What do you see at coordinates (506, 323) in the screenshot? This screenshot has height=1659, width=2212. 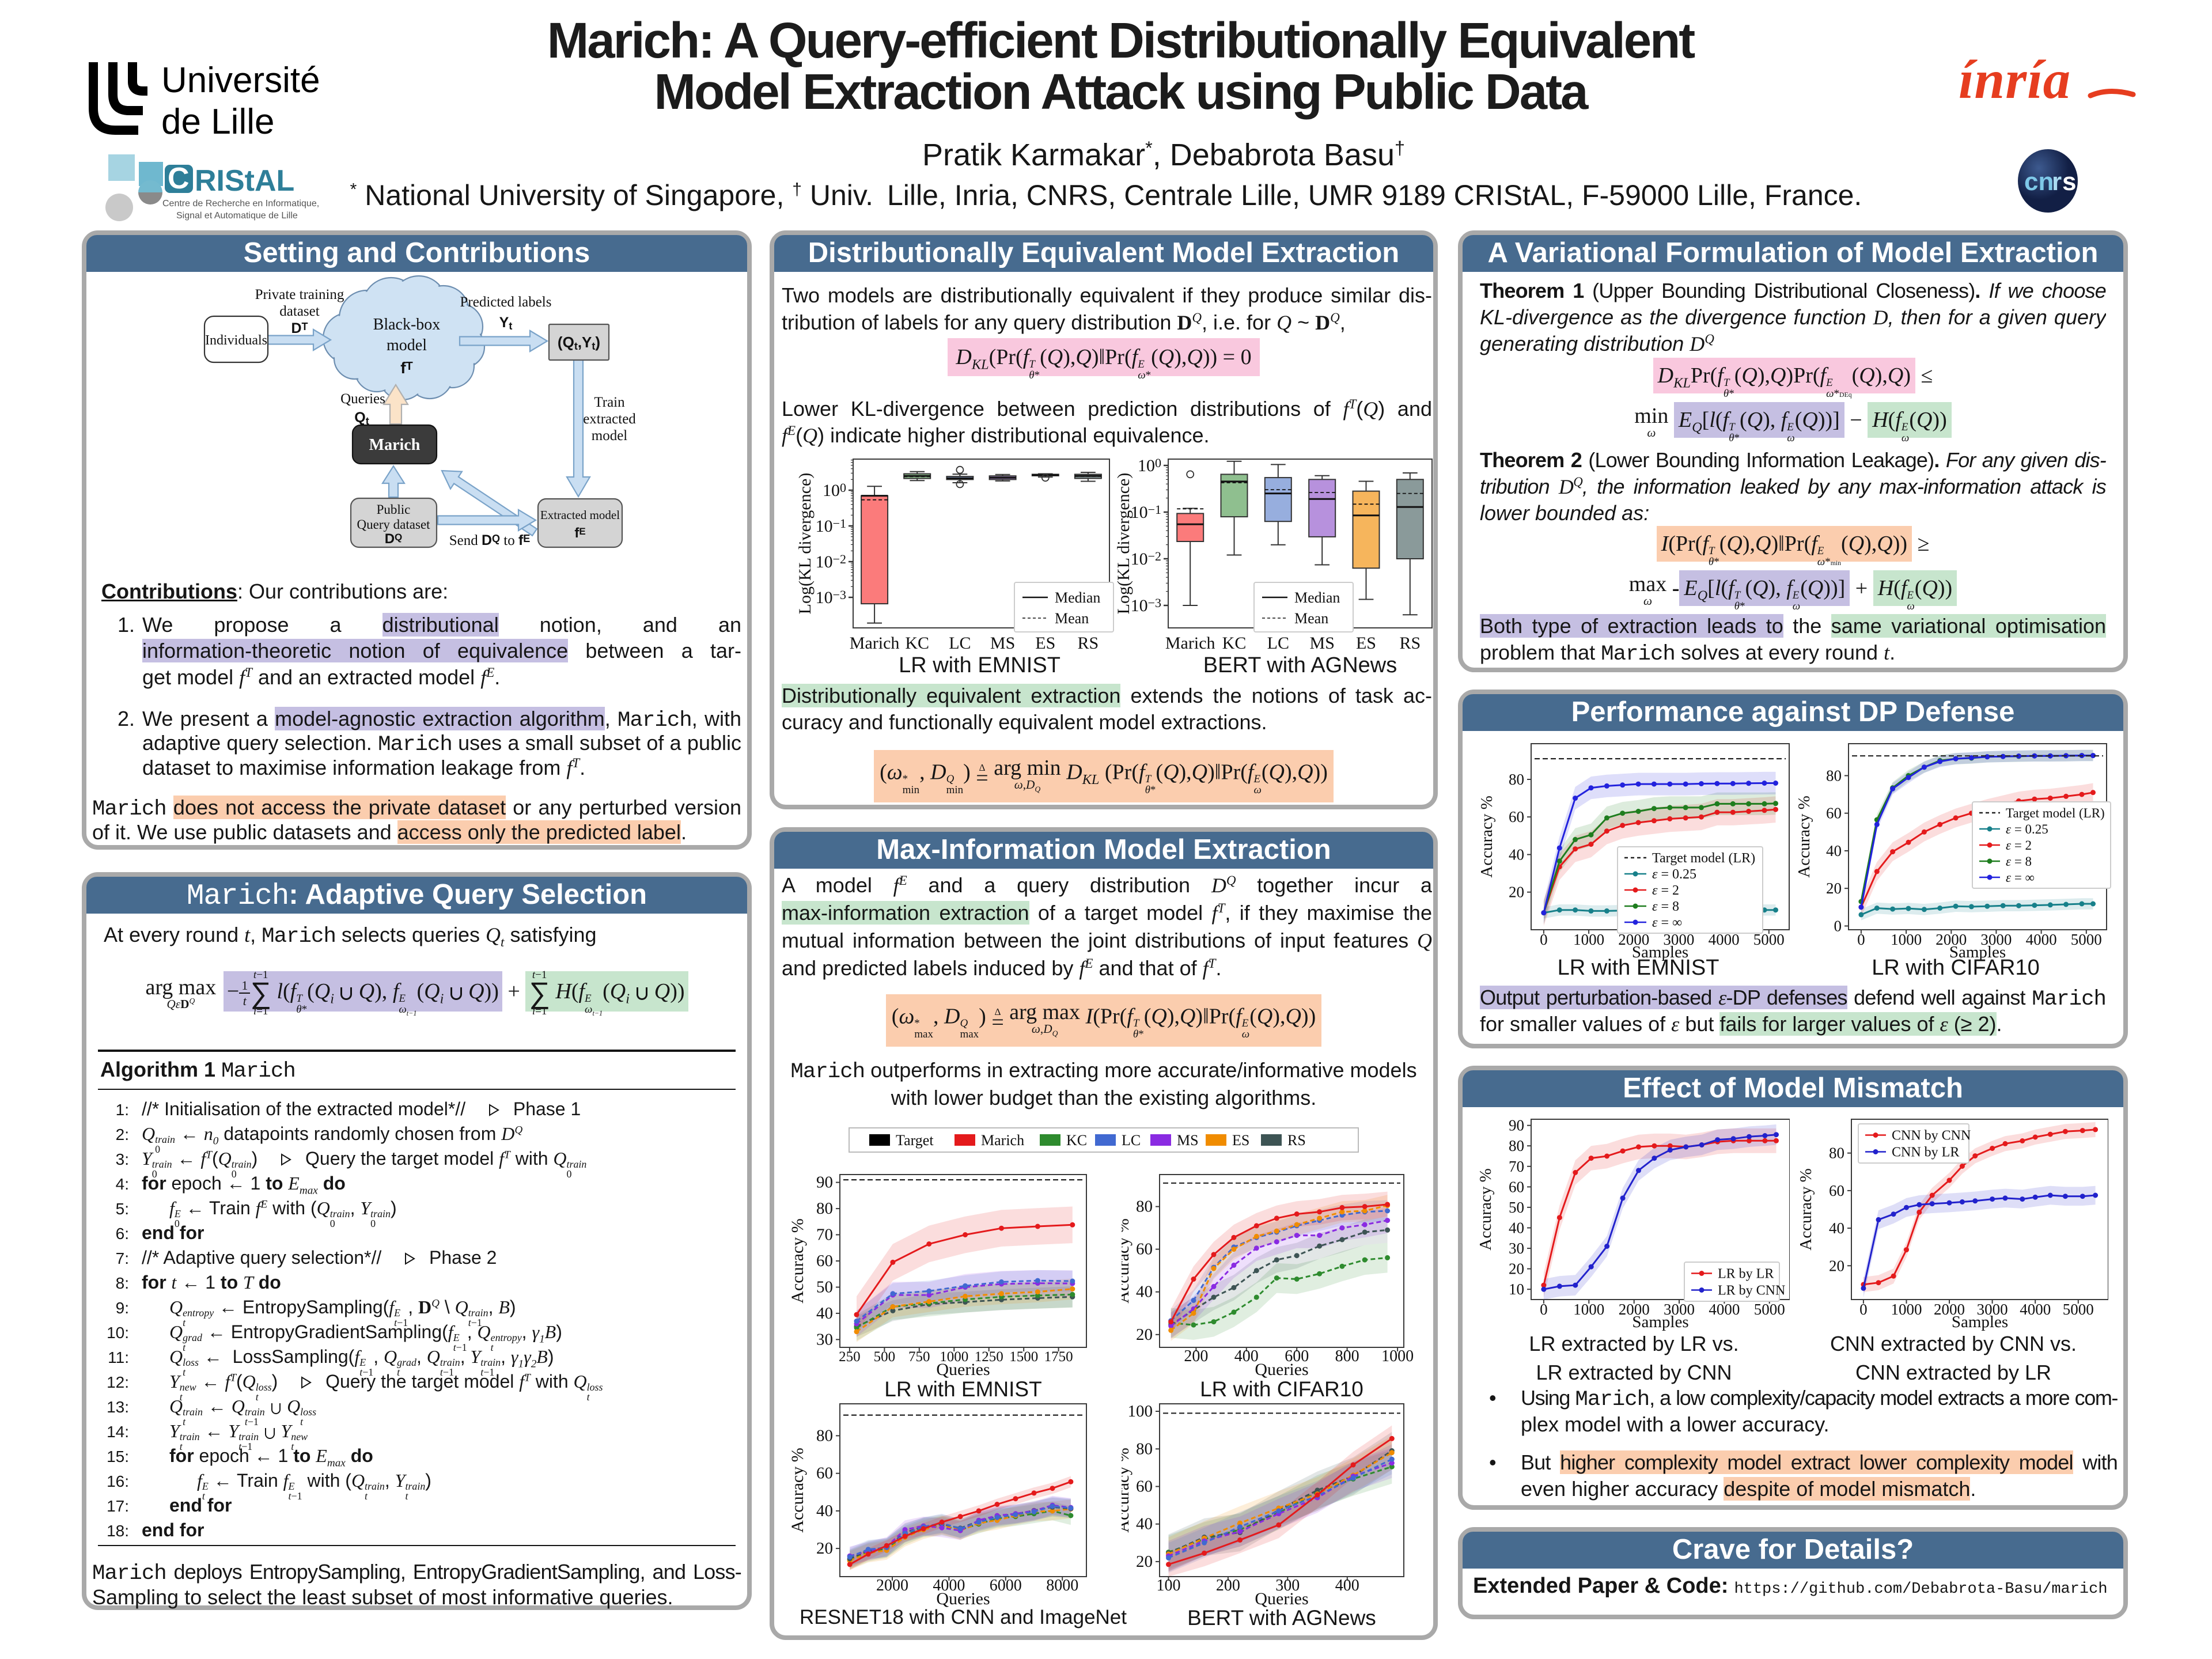 I see `svg-text: Yt` at bounding box center [506, 323].